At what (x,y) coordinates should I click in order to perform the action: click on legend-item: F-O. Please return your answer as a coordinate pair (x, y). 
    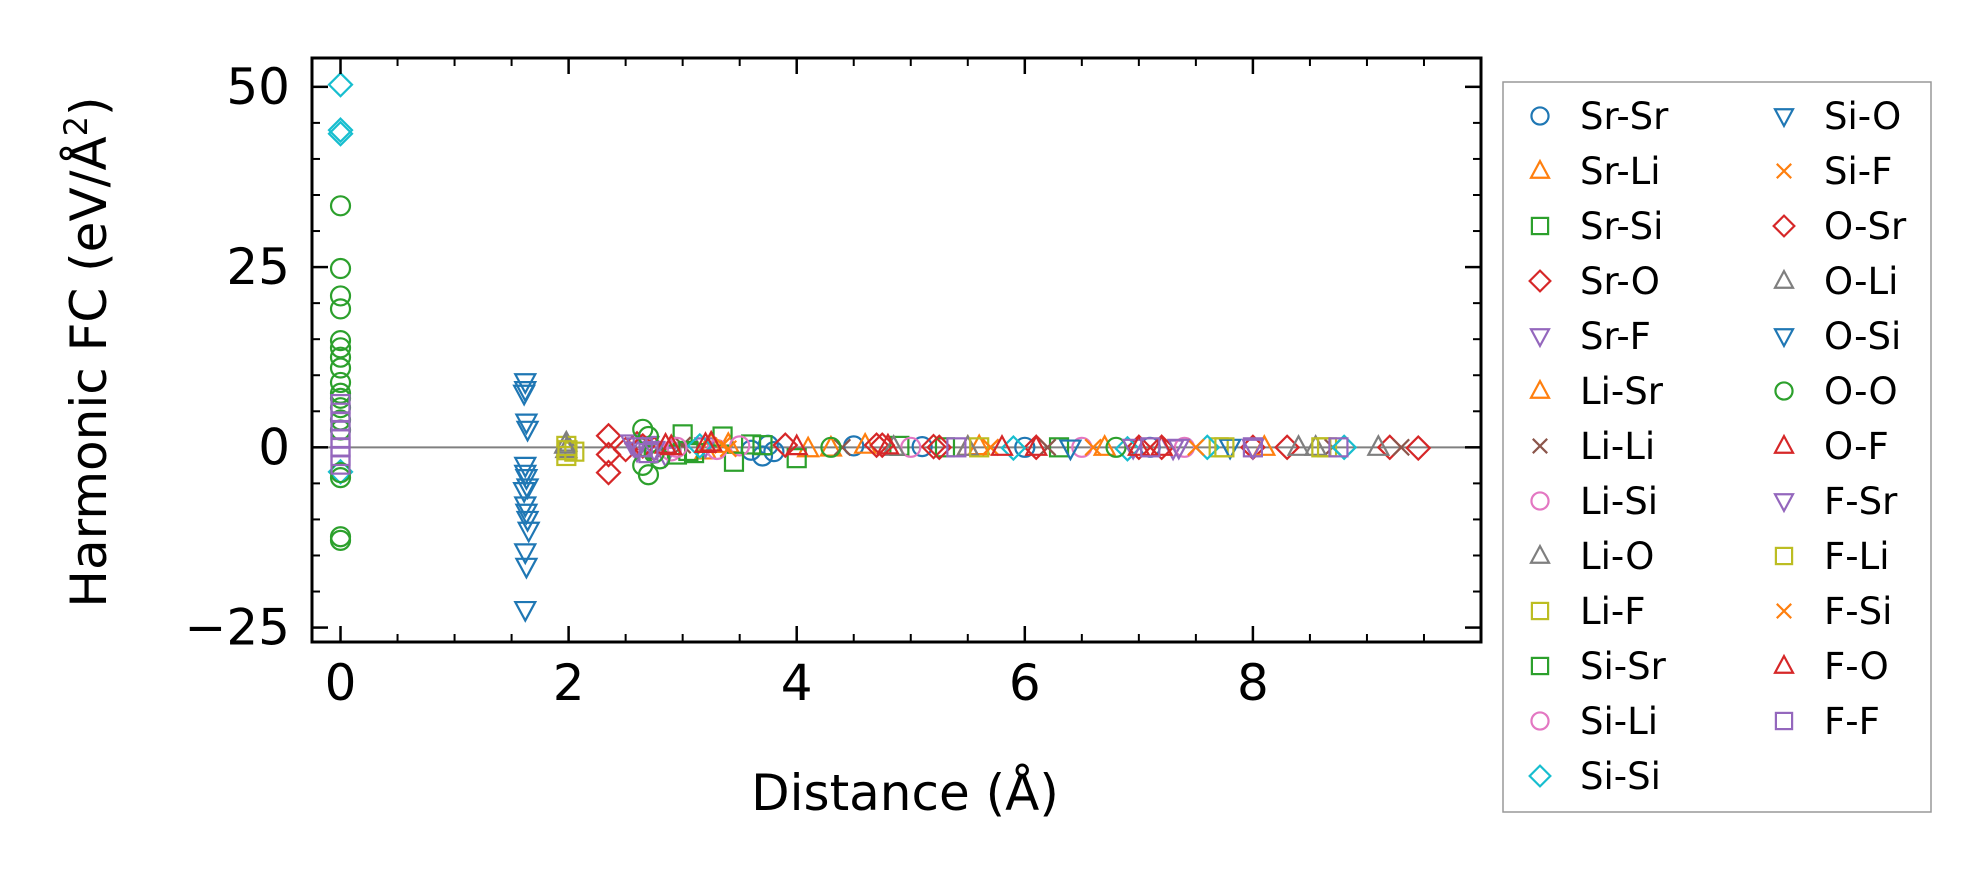
    Looking at the image, I should click on (1831, 666).